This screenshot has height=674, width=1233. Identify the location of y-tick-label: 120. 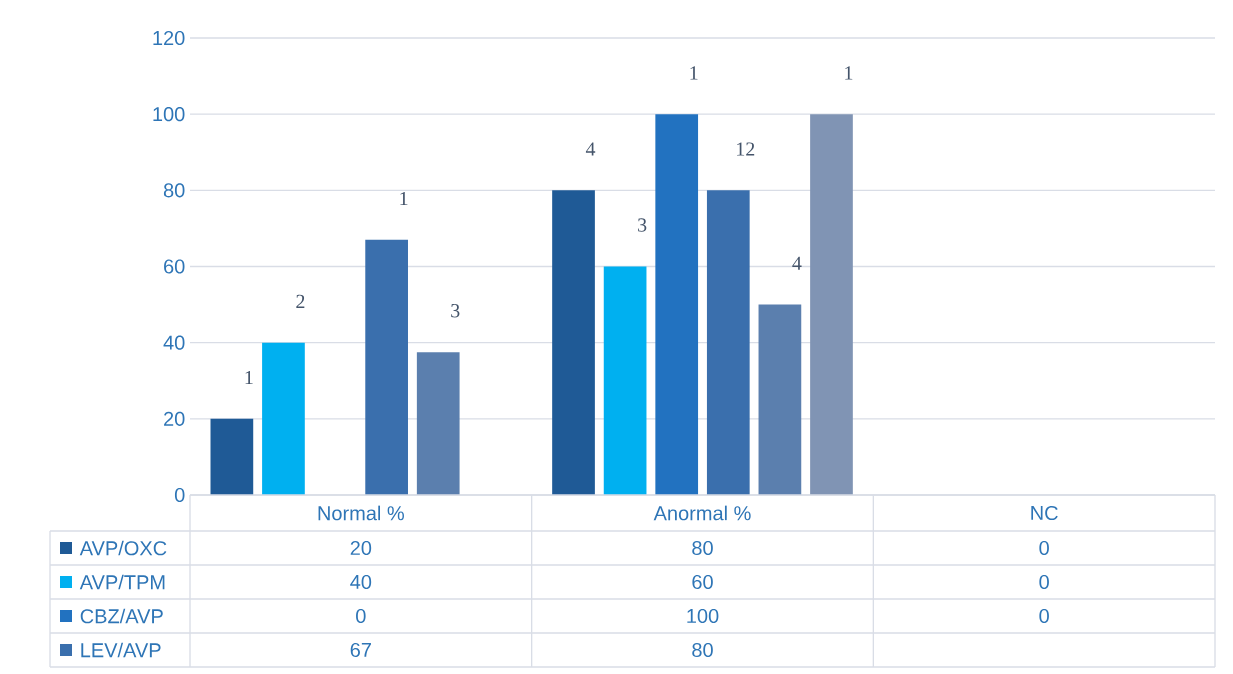
(169, 38).